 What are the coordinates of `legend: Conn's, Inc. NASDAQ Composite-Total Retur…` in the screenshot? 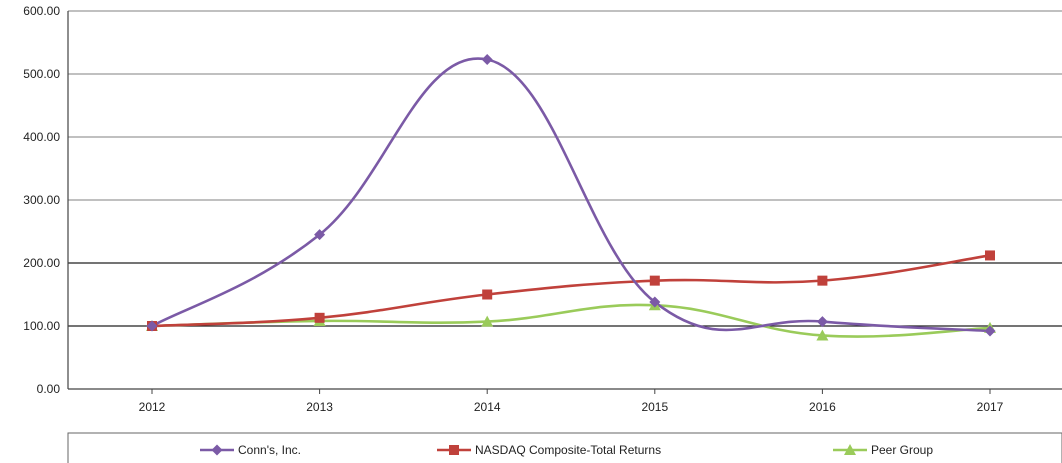 It's located at (564, 447).